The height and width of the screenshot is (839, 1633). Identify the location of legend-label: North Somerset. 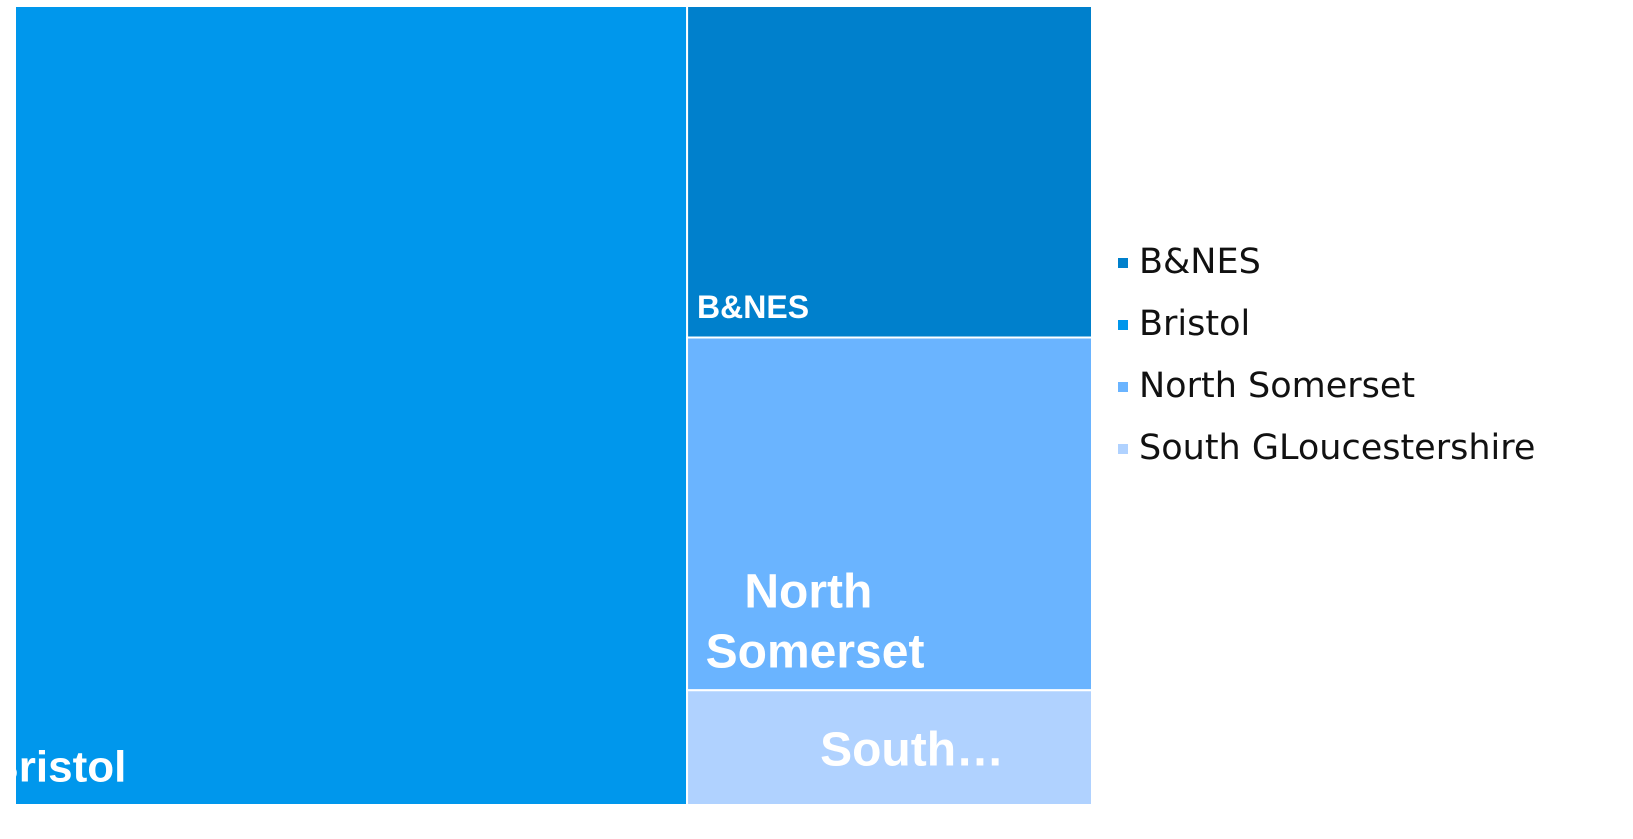
(1277, 386).